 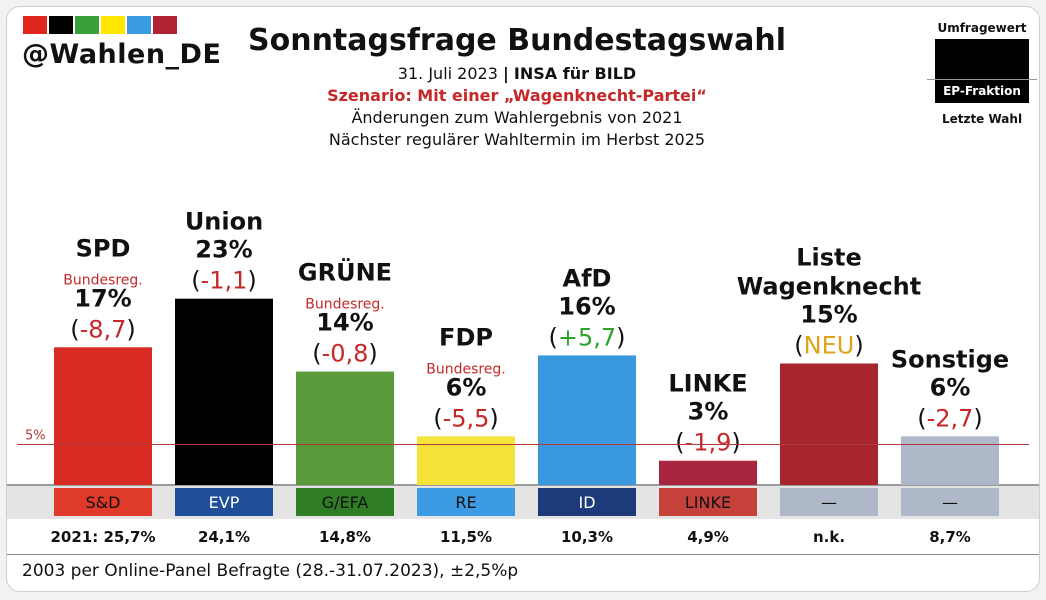 I want to click on party-label: Liste, so click(x=829, y=258).